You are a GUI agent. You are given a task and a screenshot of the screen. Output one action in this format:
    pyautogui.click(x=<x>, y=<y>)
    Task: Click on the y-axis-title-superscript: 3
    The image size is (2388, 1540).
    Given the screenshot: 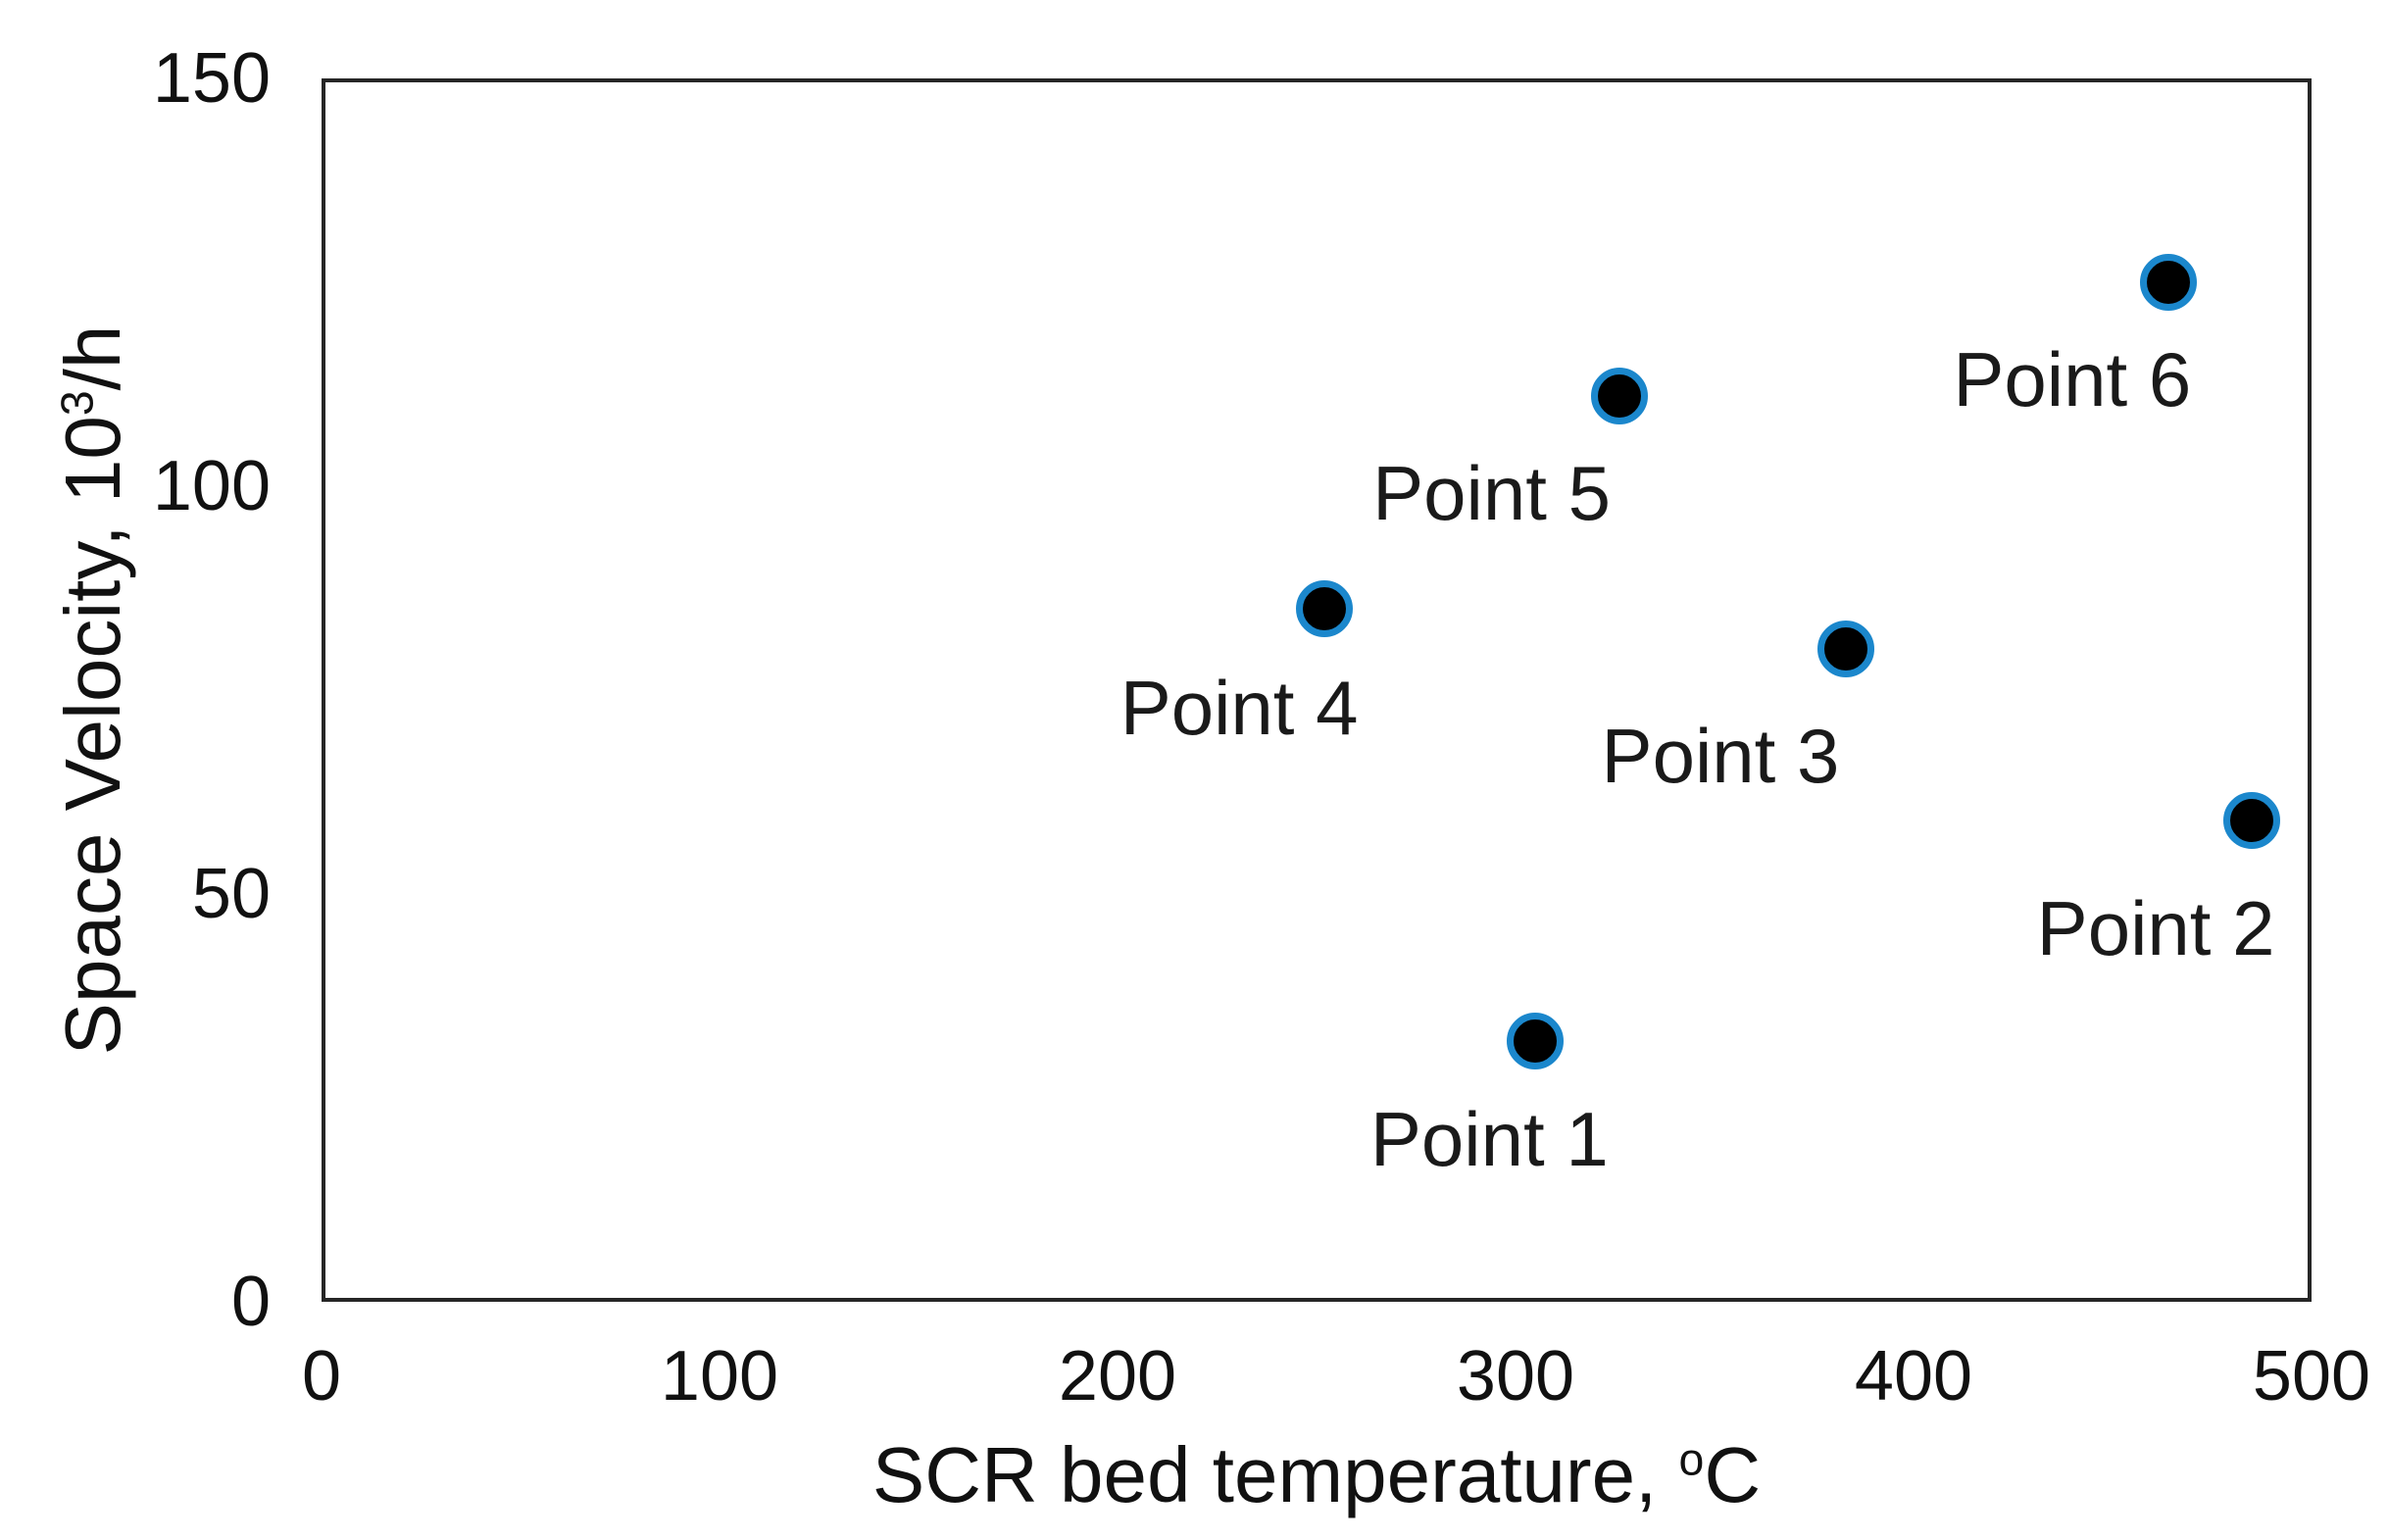 What is the action you would take?
    pyautogui.click(x=77, y=404)
    